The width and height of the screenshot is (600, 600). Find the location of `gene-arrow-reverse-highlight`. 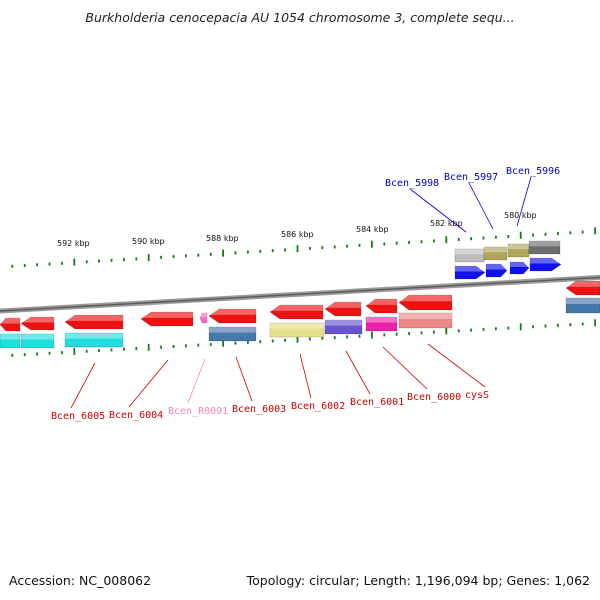

gene-arrow-reverse-highlight is located at coordinates (343, 305).